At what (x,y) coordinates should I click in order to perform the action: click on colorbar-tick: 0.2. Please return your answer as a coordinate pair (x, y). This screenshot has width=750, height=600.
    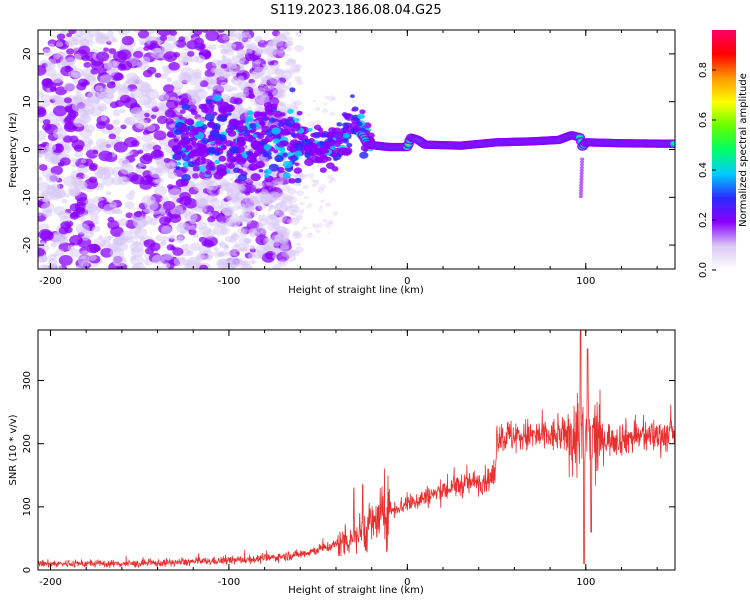
    Looking at the image, I should click on (703, 220).